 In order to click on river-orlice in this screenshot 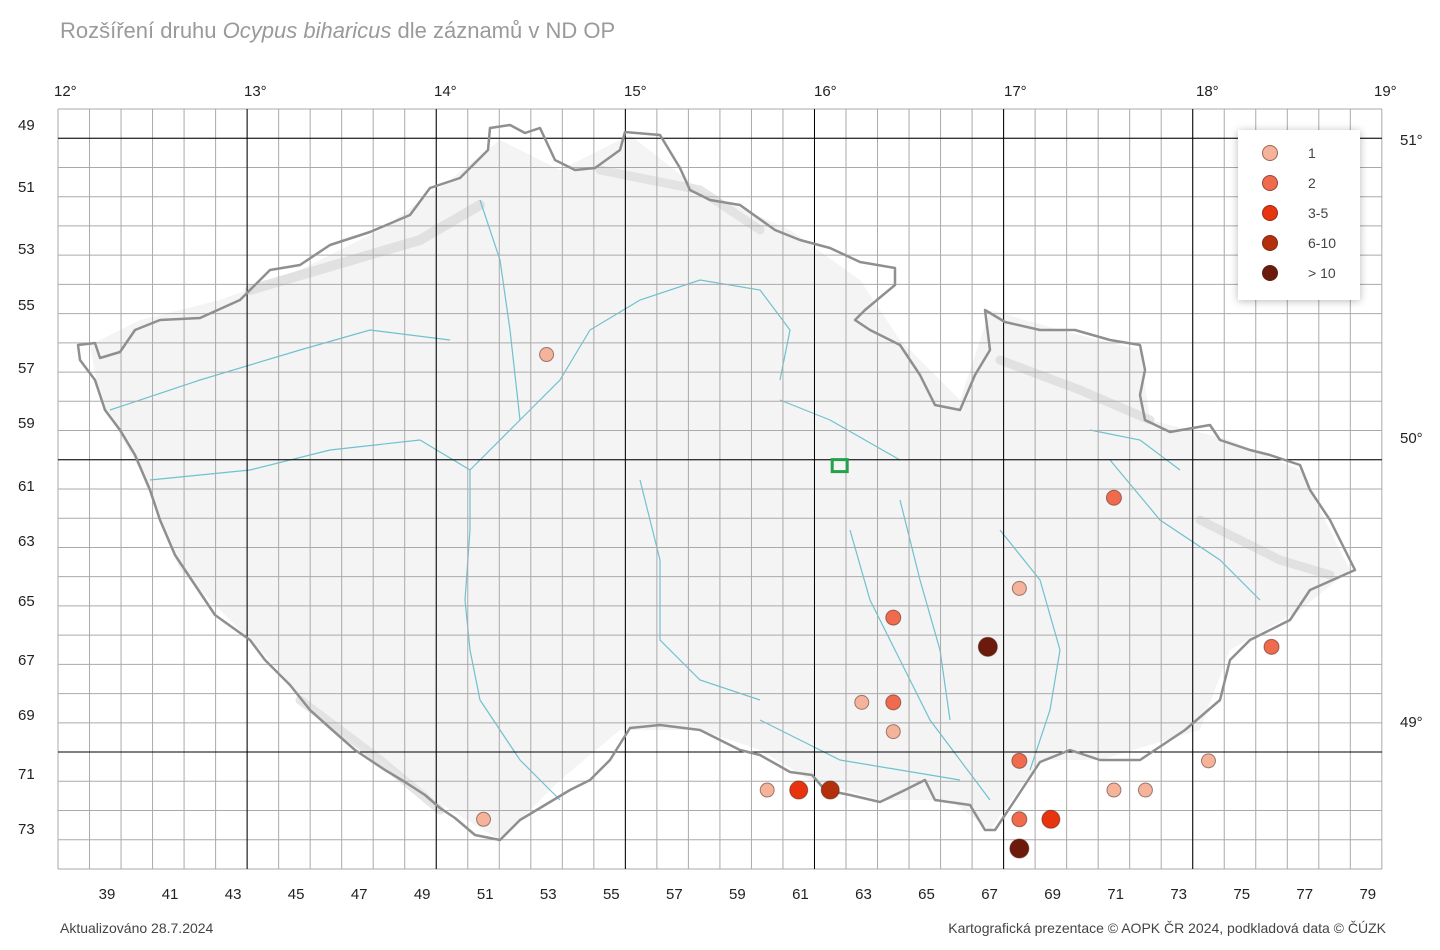, I will do `click(840, 430)`.